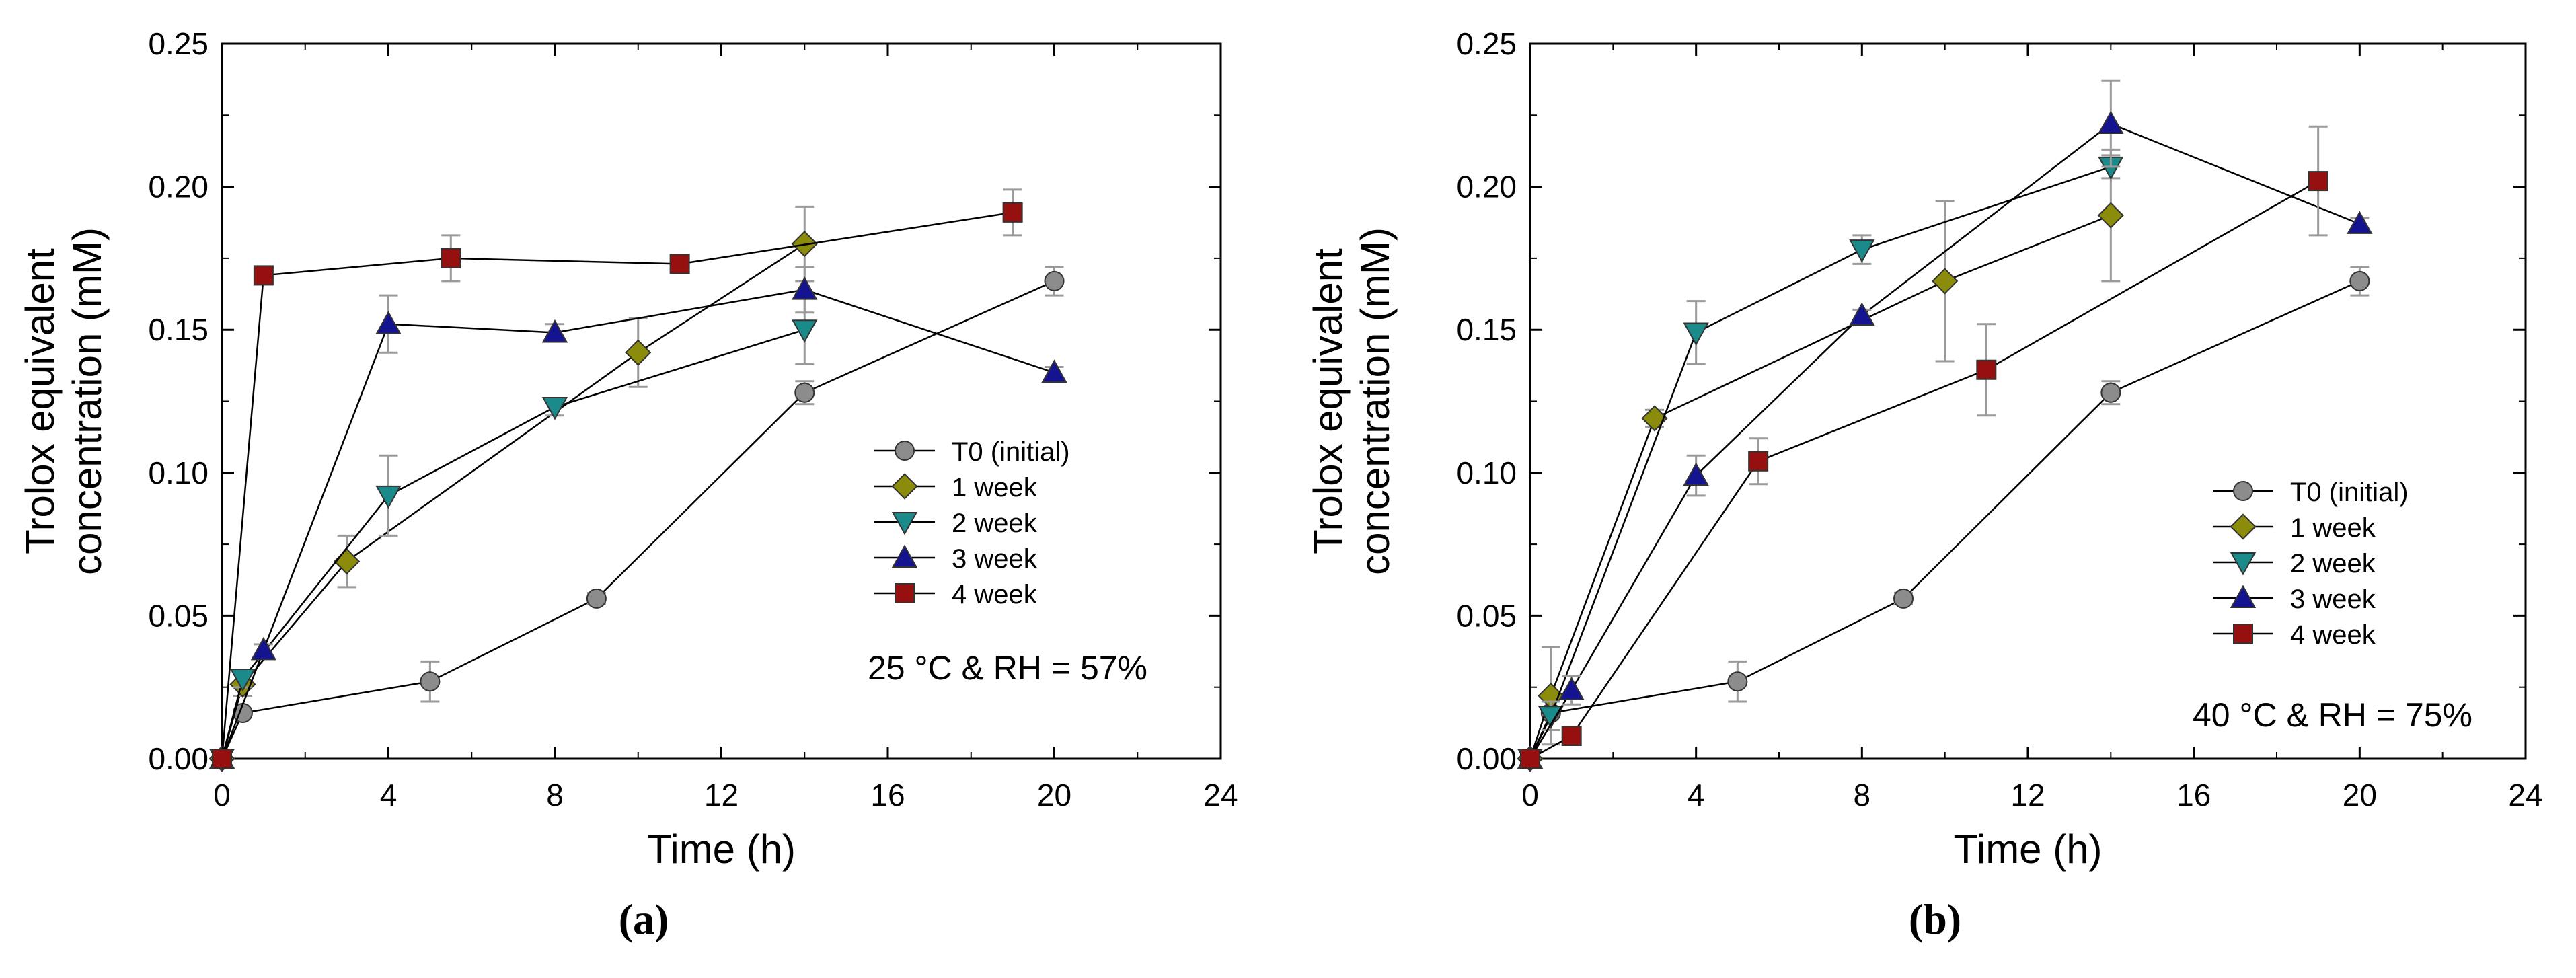  Describe the element at coordinates (2525, 795) in the screenshot. I see `x-tick-label-b: 24` at that location.